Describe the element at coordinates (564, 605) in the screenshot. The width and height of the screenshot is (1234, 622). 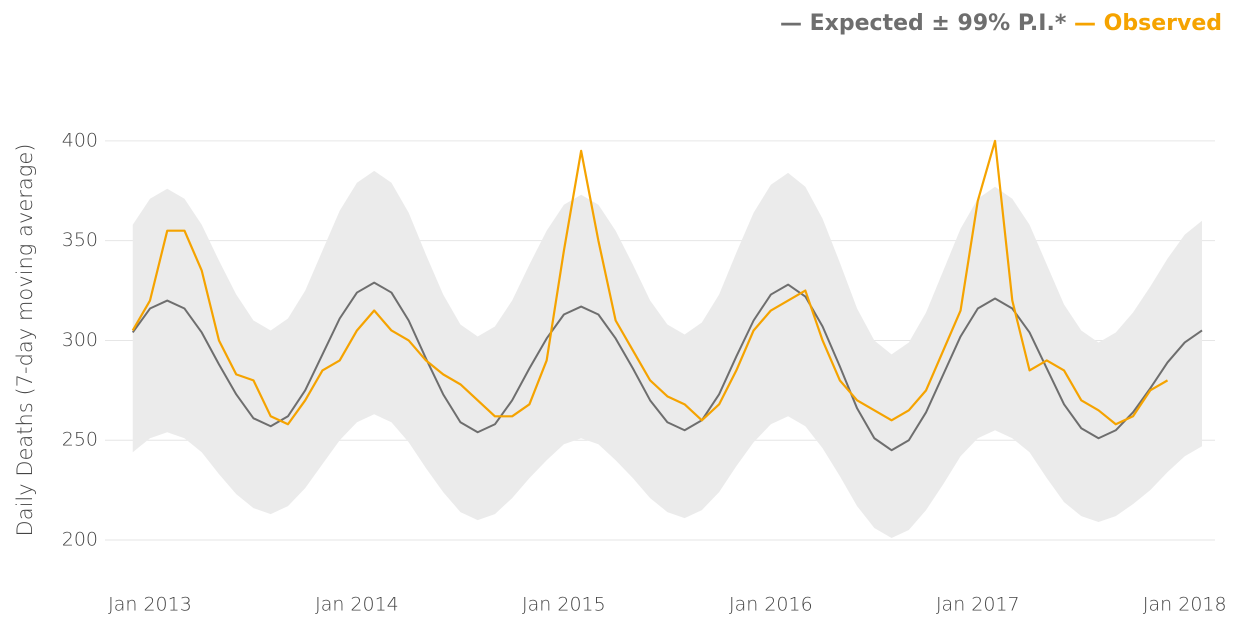
I see `x-tick-label: Jan 2015` at that location.